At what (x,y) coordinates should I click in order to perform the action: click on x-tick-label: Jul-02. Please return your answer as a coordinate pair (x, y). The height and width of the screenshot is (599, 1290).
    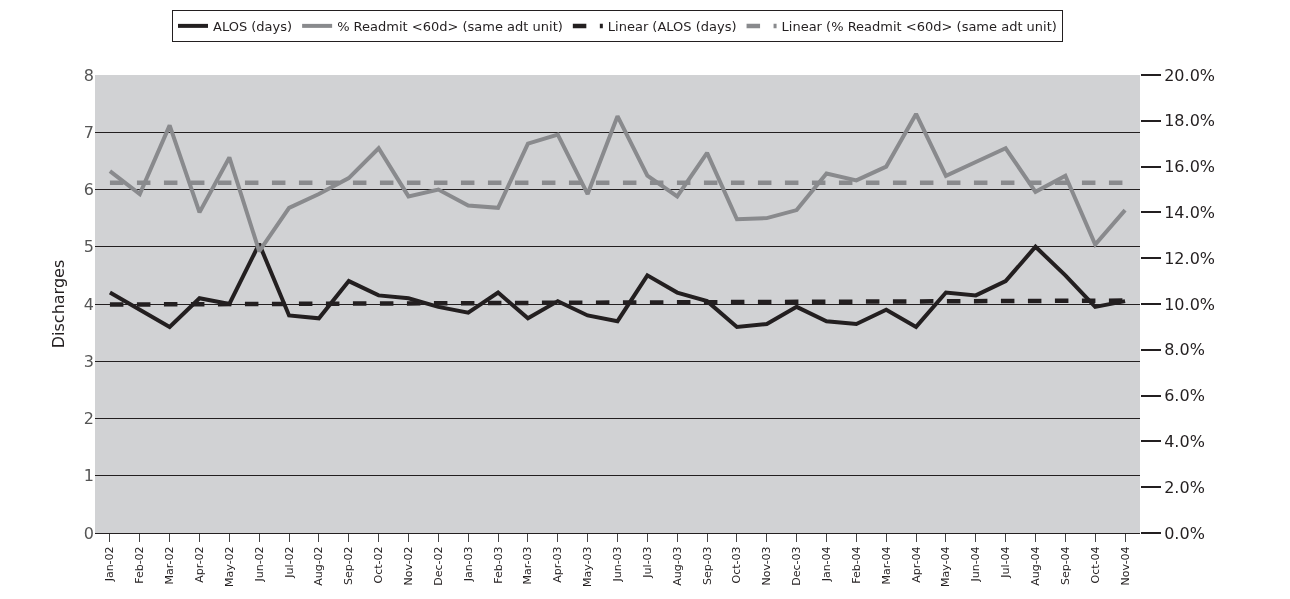
    Looking at the image, I should click on (289, 562).